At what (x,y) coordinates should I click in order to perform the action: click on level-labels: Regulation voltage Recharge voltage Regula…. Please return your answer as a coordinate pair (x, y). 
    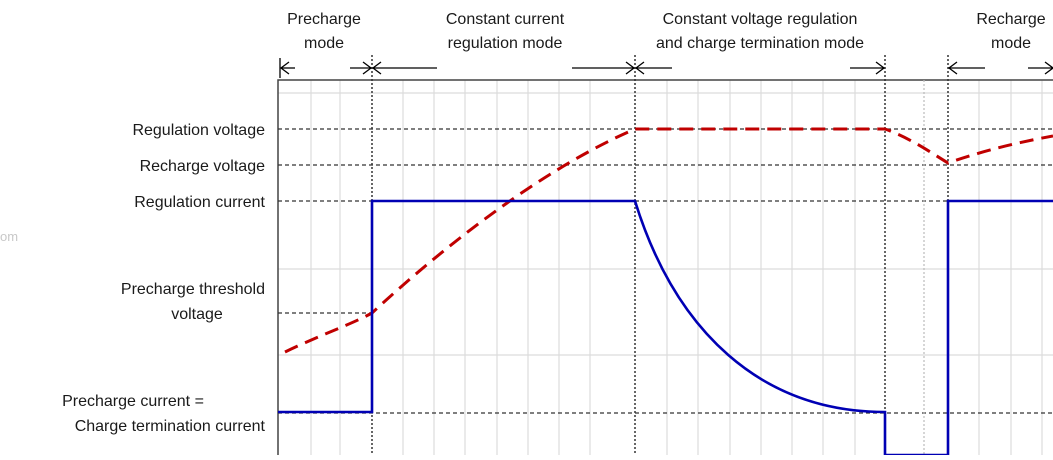
    Looking at the image, I should click on (163, 278).